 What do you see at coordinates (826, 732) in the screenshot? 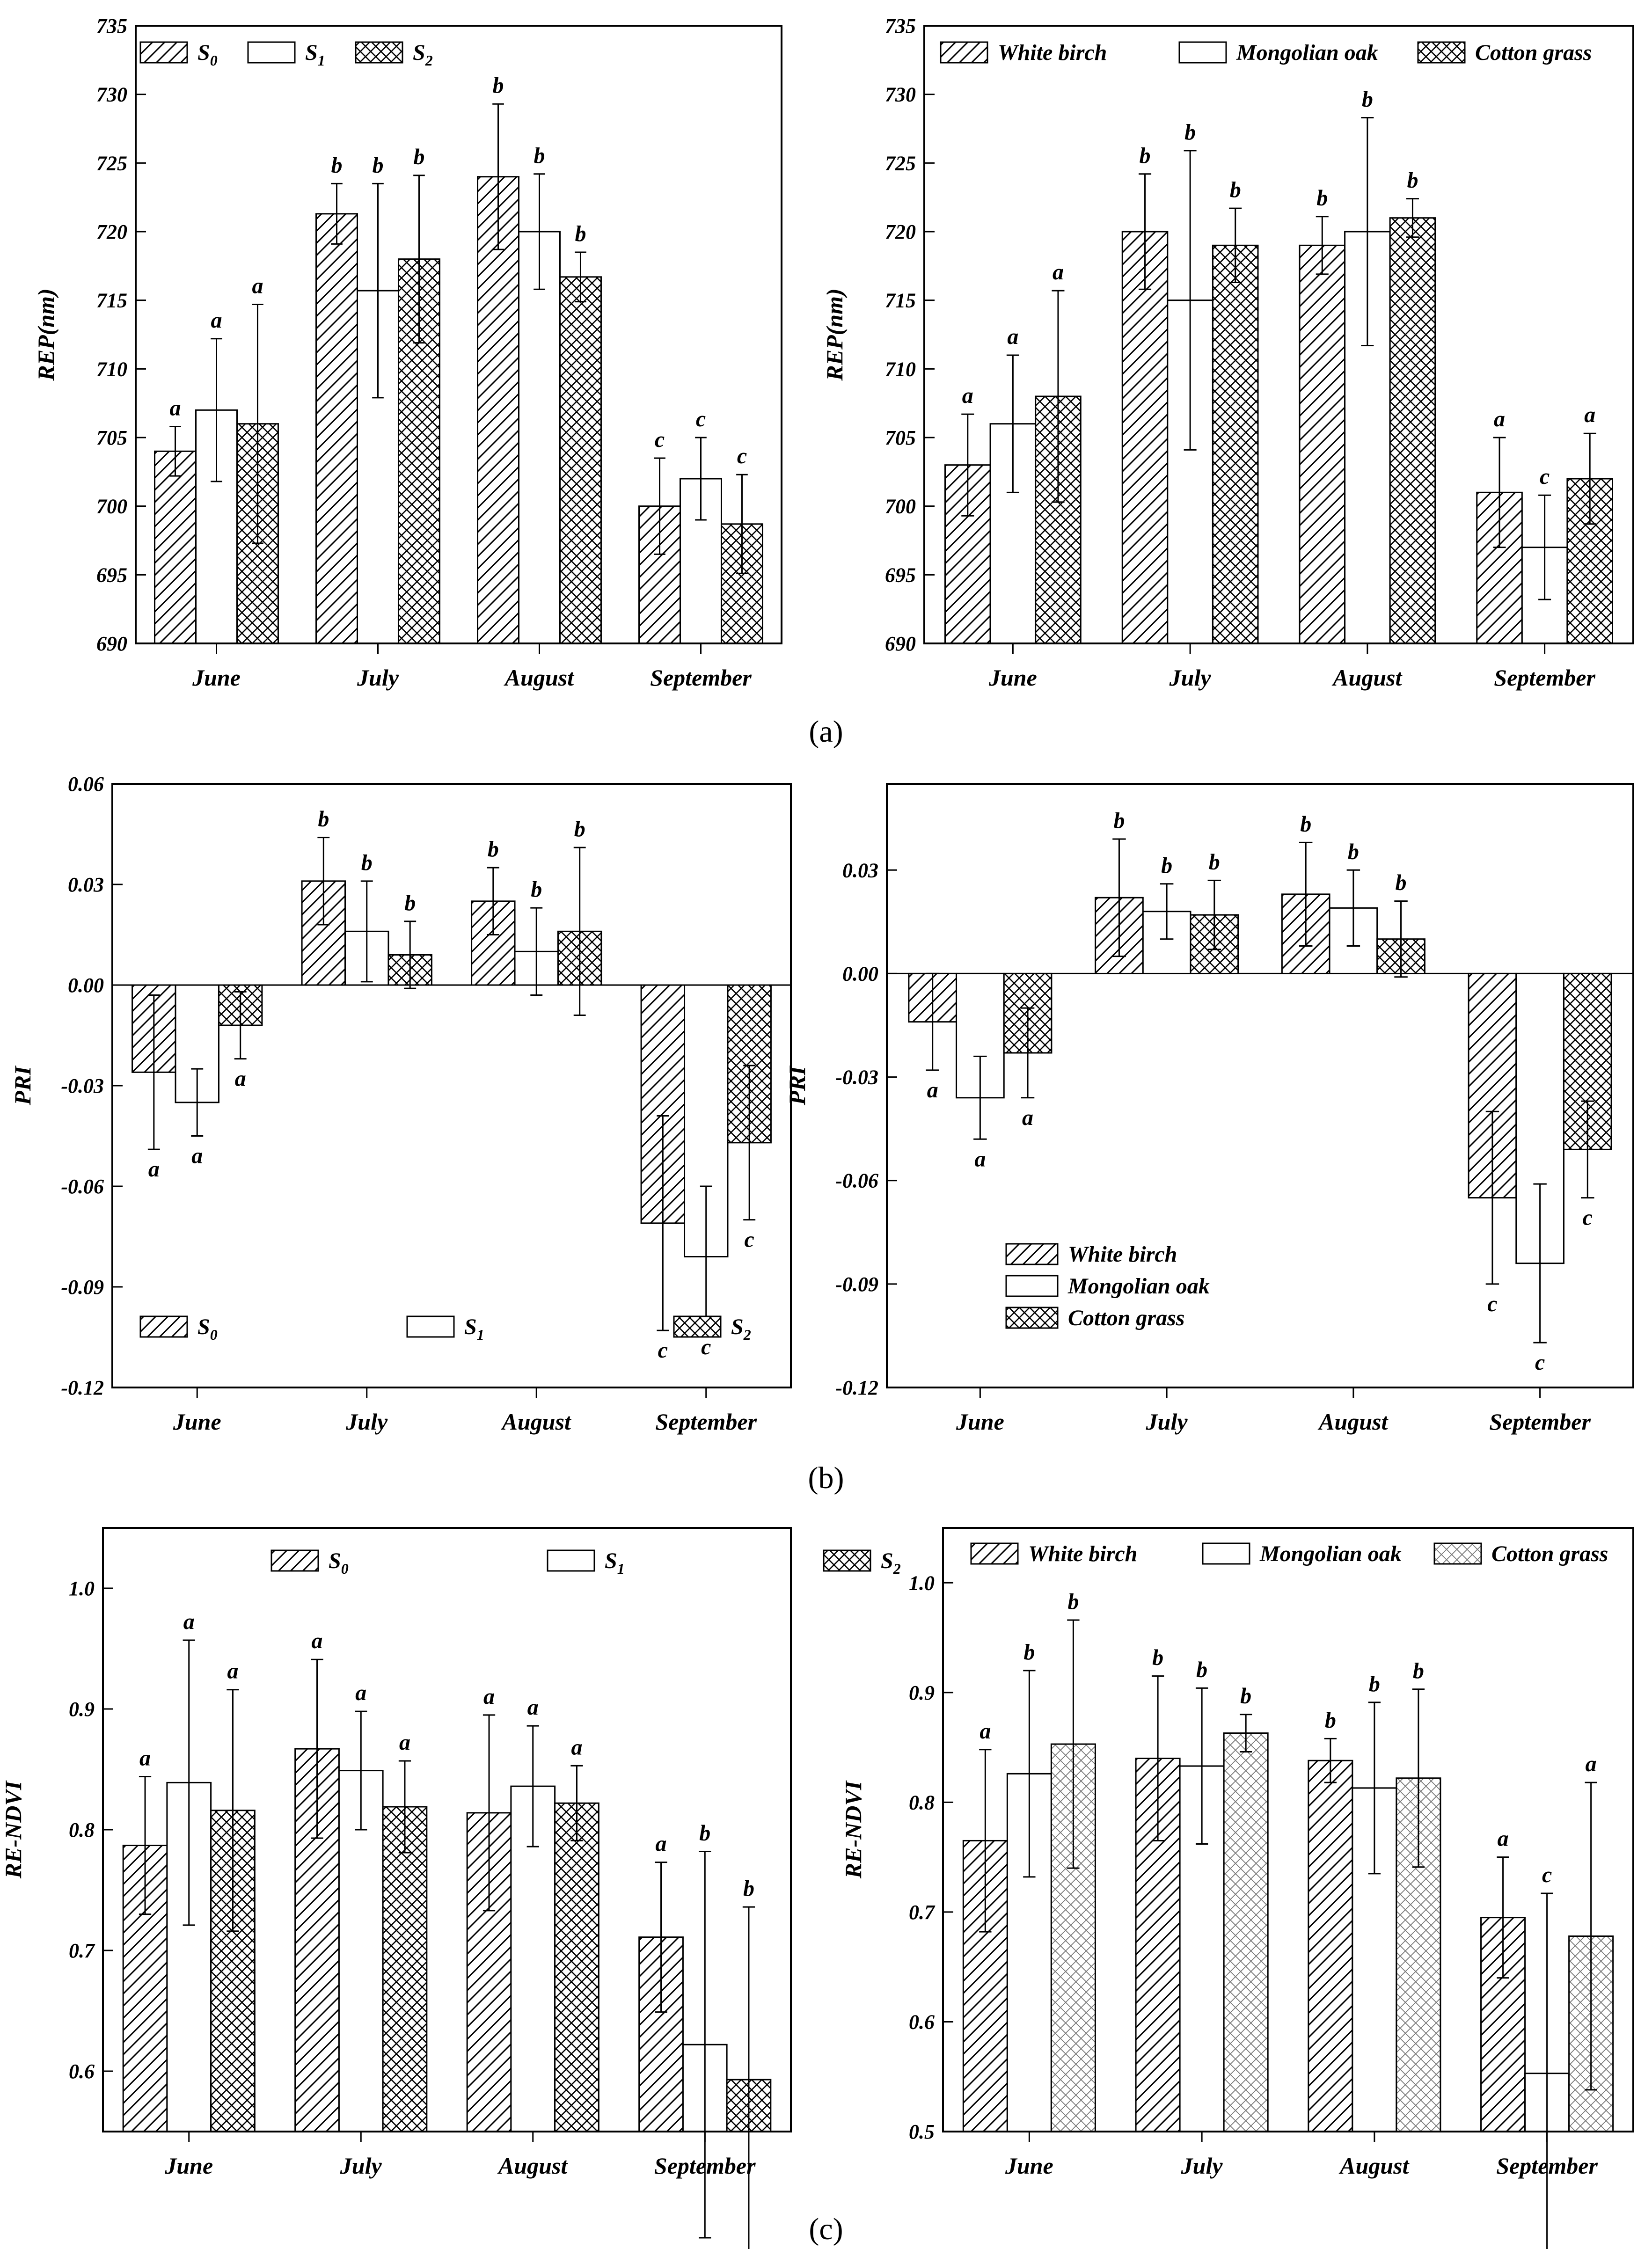
I see `panel-label-a: (a)` at bounding box center [826, 732].